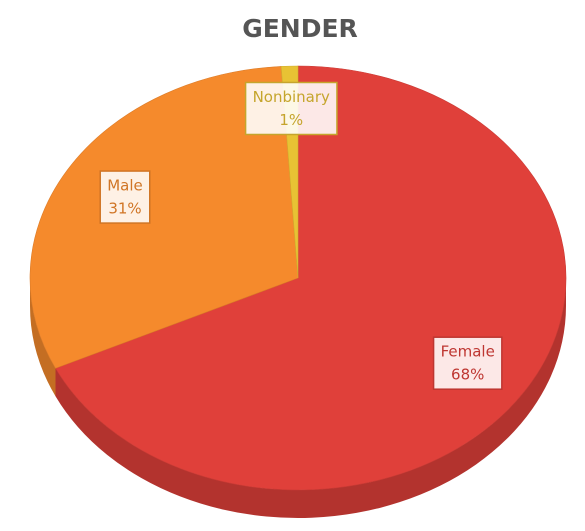  I want to click on chart-title: GENDER, so click(300, 28).